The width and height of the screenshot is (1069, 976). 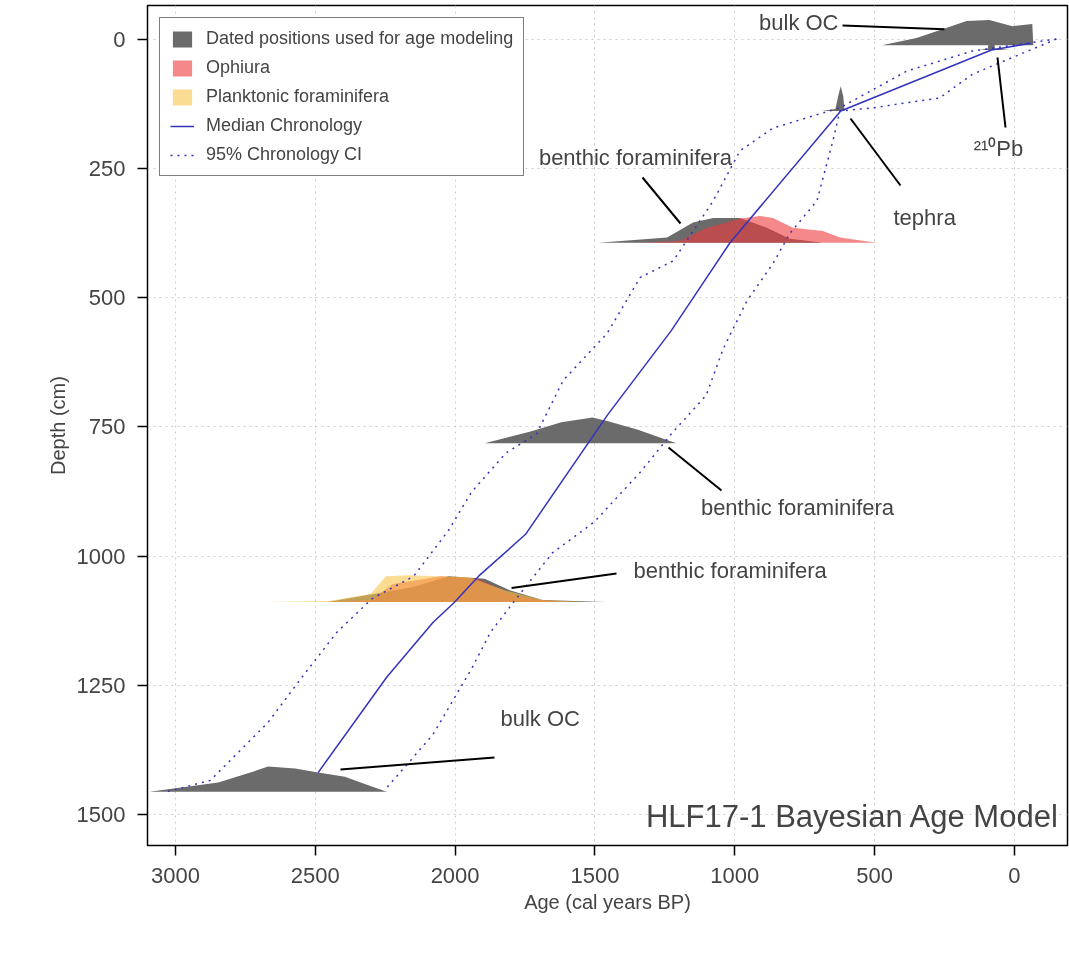 What do you see at coordinates (851, 816) in the screenshot?
I see `text: HLF17-1 Bayesian Age Model` at bounding box center [851, 816].